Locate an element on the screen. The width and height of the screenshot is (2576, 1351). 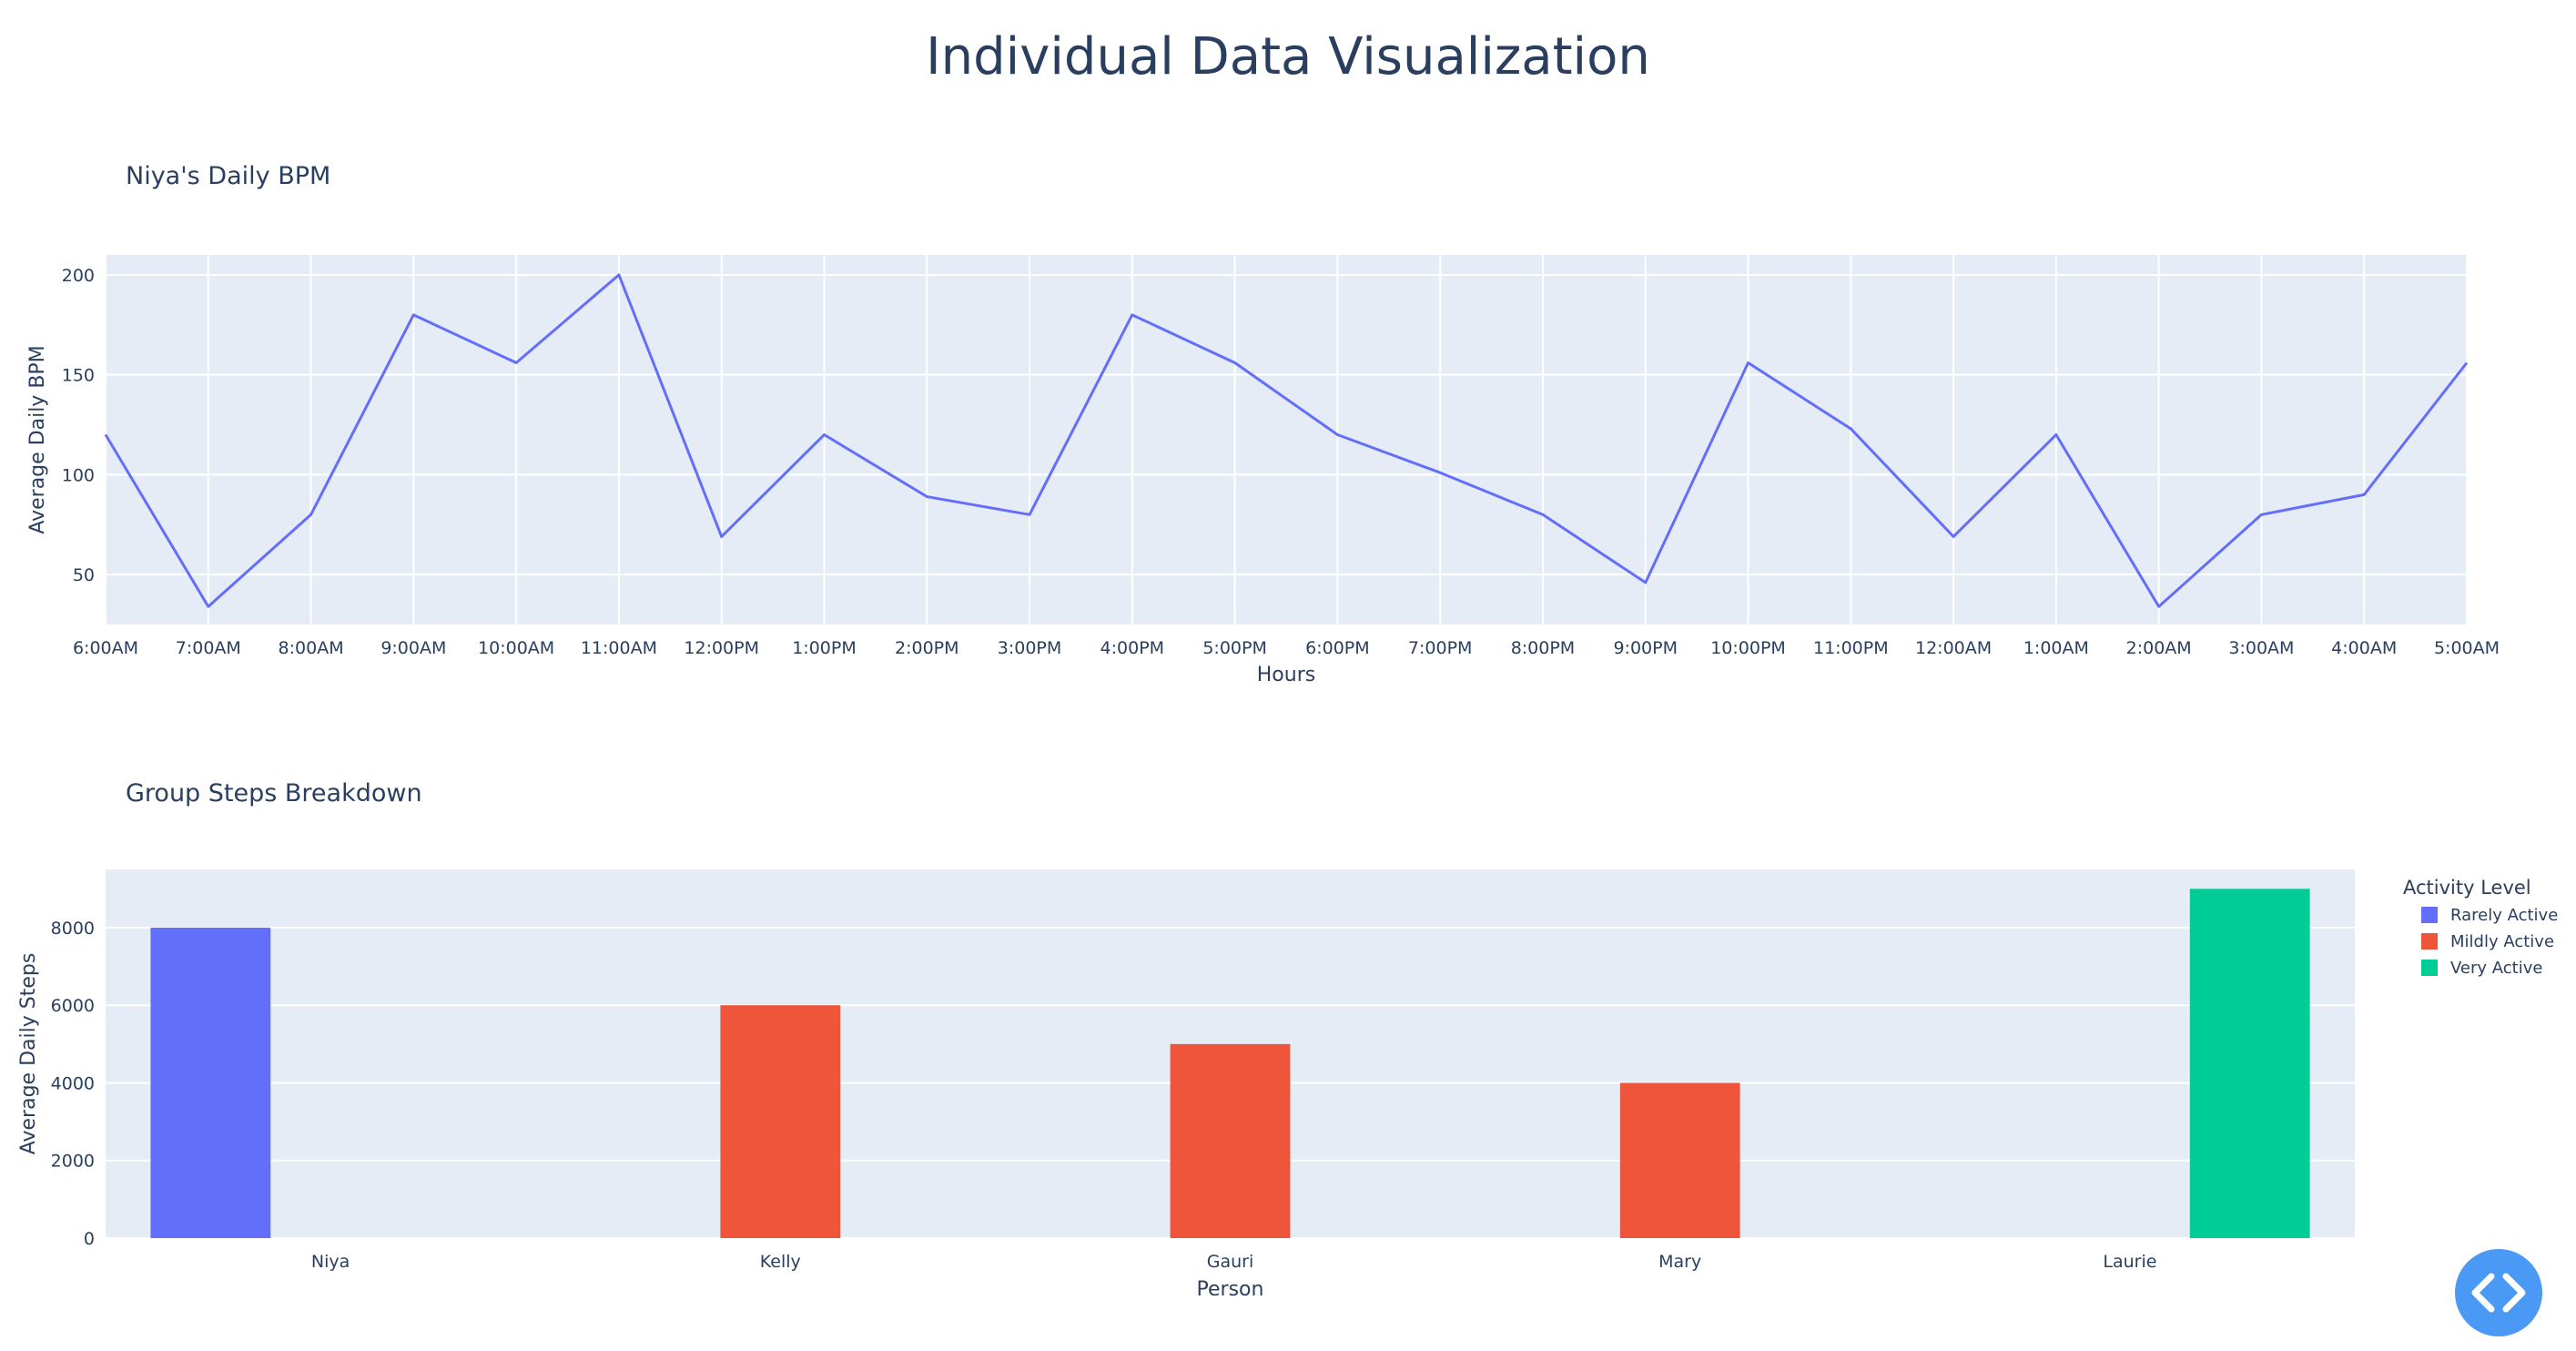
y-tick-label: 50 is located at coordinates (84, 575).